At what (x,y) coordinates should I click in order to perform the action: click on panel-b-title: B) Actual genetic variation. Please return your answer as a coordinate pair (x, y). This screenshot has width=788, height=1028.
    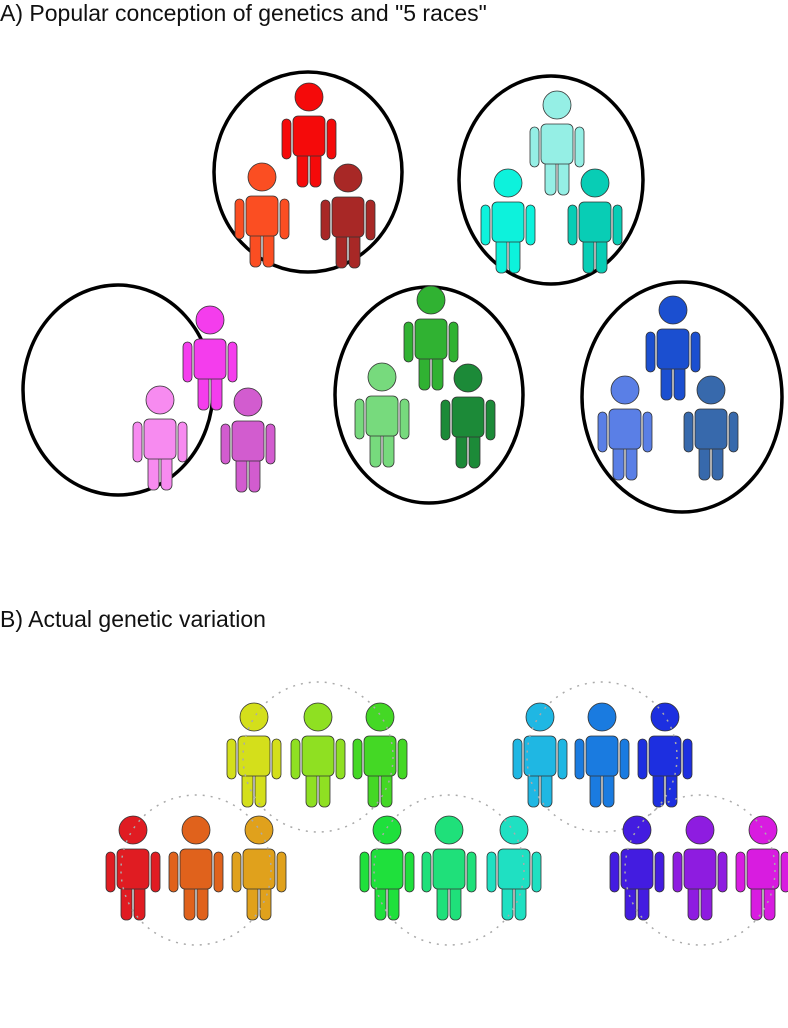
    Looking at the image, I should click on (133, 619).